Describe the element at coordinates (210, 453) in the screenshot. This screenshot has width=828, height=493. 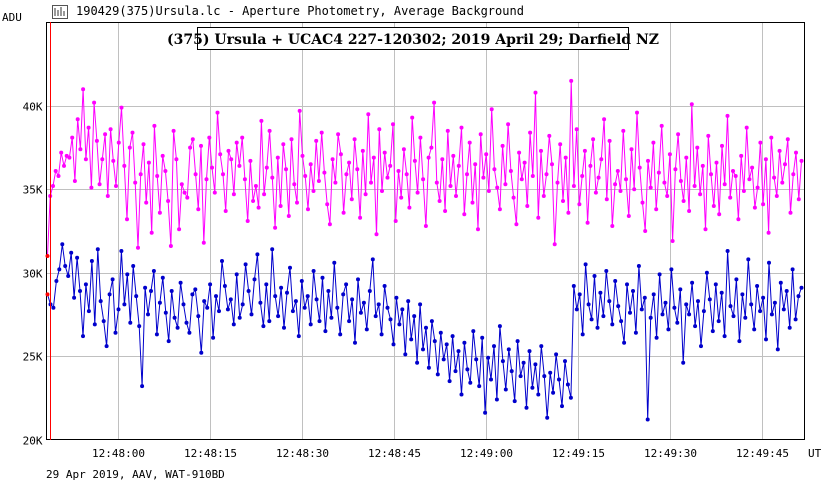
I see `x-tick-label: 12:48:15` at that location.